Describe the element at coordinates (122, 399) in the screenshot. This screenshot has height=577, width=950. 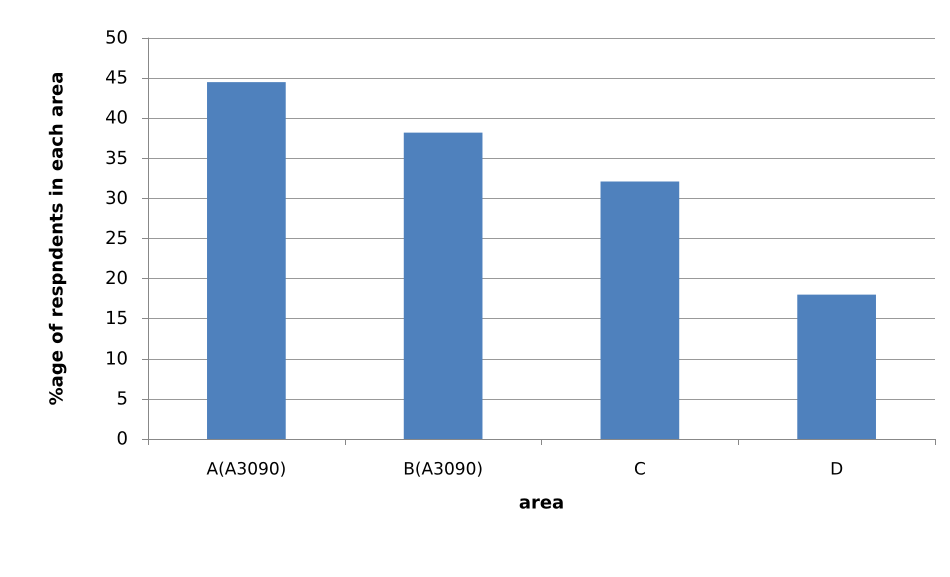
I see `y-tick-label: 5` at that location.